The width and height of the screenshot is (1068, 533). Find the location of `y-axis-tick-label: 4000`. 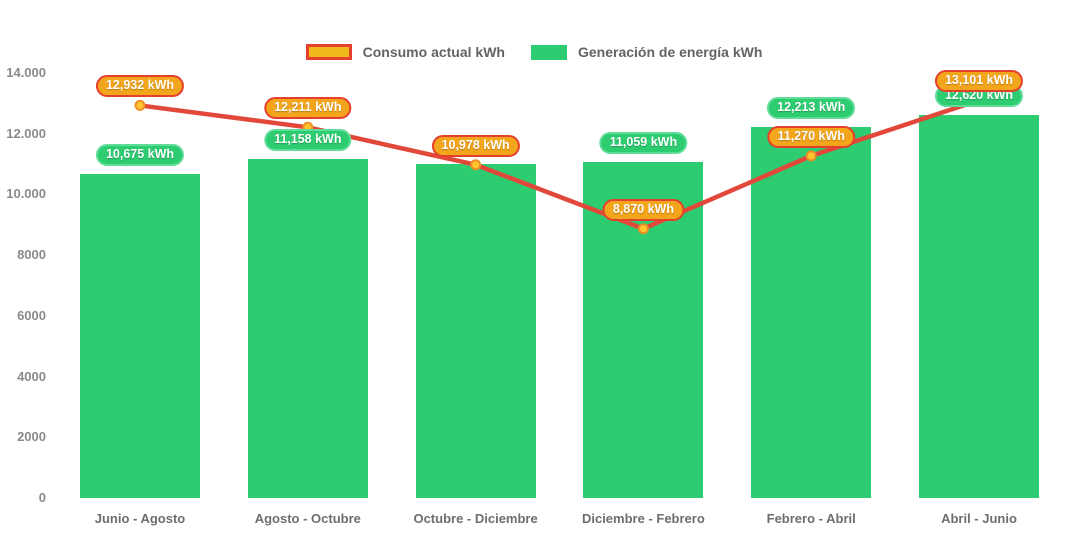

y-axis-tick-label: 4000 is located at coordinates (31, 376).